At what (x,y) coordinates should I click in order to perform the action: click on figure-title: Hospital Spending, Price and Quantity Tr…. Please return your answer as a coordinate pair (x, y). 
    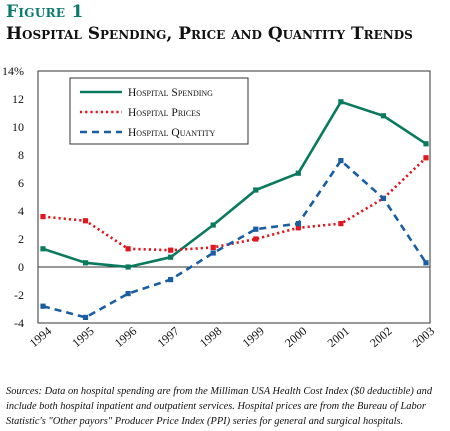
    Looking at the image, I should click on (209, 34).